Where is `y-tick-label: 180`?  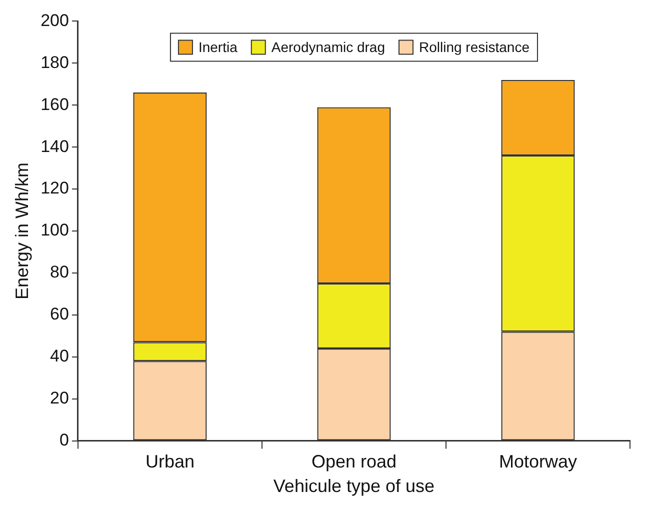 y-tick-label: 180 is located at coordinates (54, 62).